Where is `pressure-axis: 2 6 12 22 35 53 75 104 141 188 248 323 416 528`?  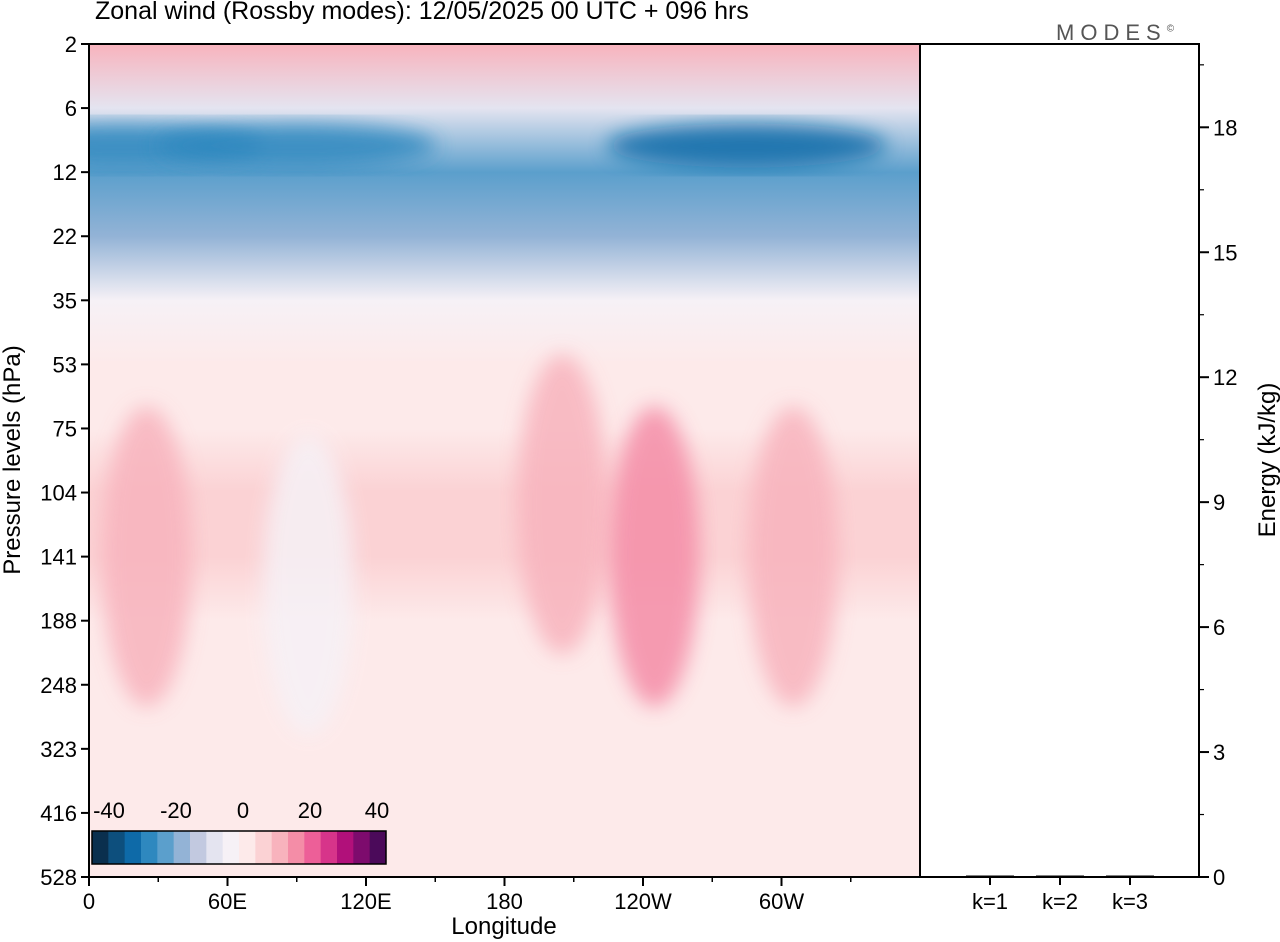
pressure-axis: 2 6 12 22 35 53 75 104 141 188 248 323 416 528 is located at coordinates (64, 461).